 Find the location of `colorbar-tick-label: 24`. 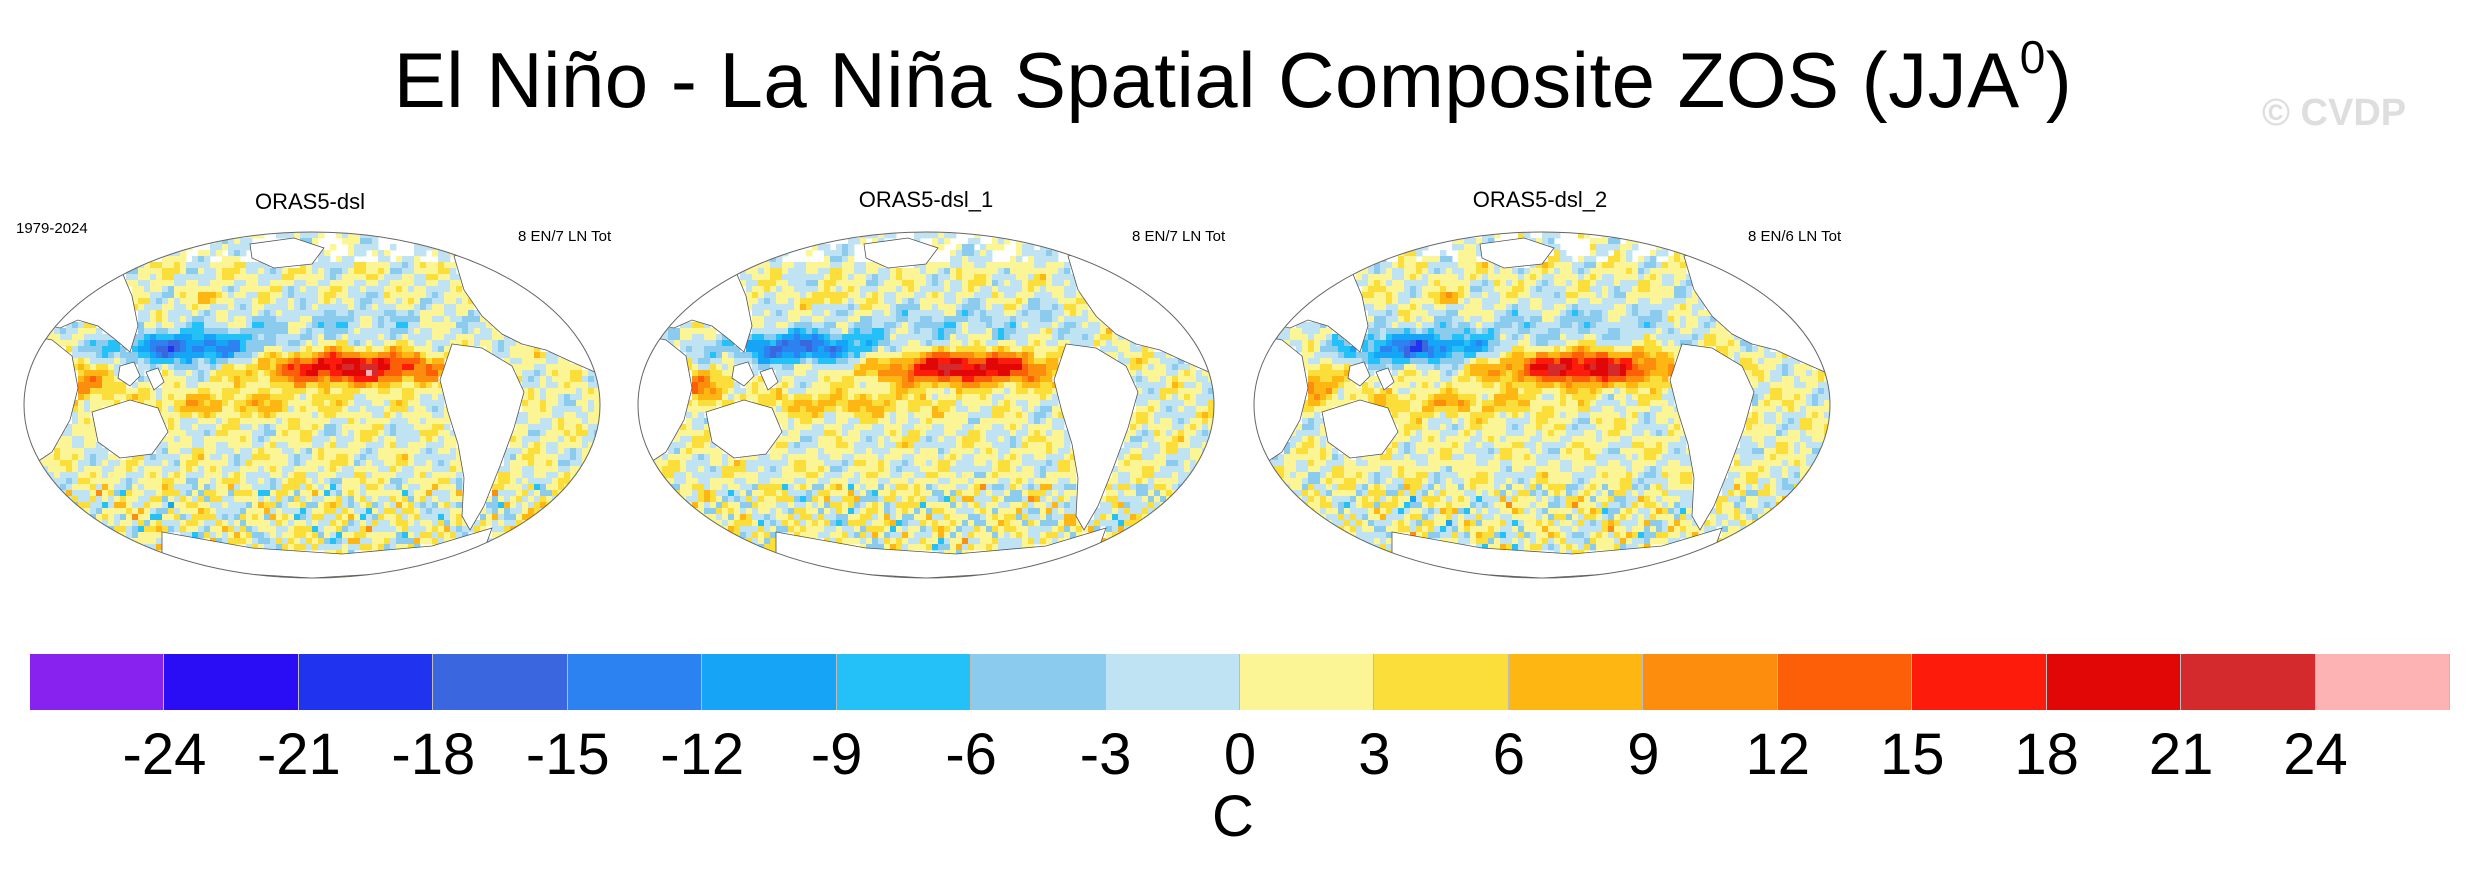

colorbar-tick-label: 24 is located at coordinates (2315, 754).